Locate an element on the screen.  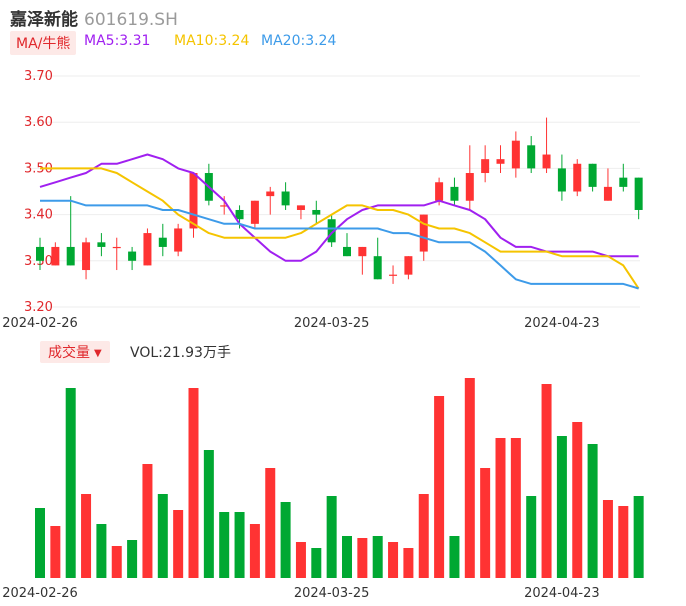
volume-legend: 成交量 ▼ VOL:21.93万手 is located at coordinates (135, 352).